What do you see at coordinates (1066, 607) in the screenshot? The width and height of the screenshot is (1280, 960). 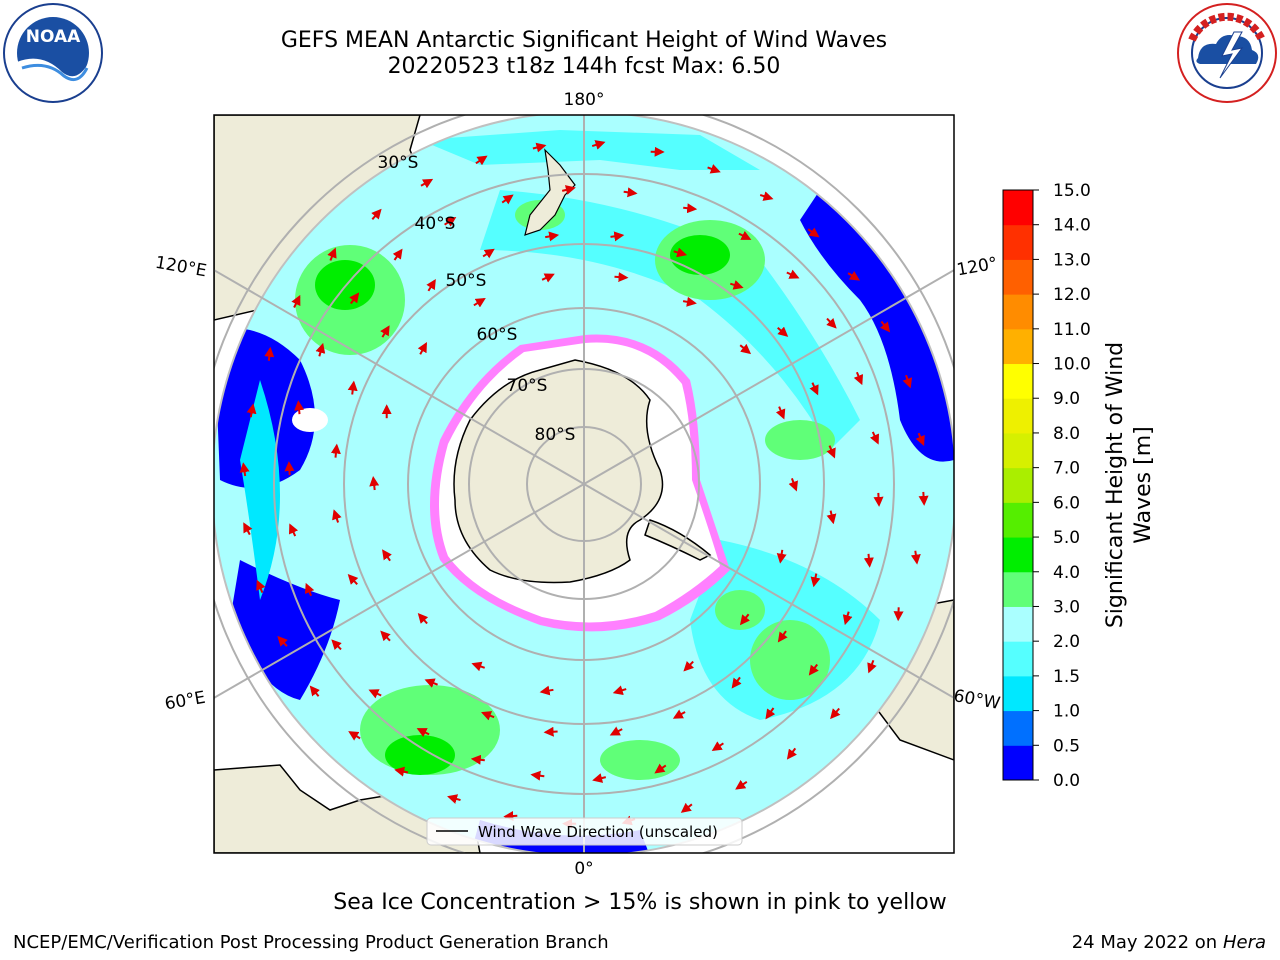 I see `colorbar-tick-label: 3.0` at bounding box center [1066, 607].